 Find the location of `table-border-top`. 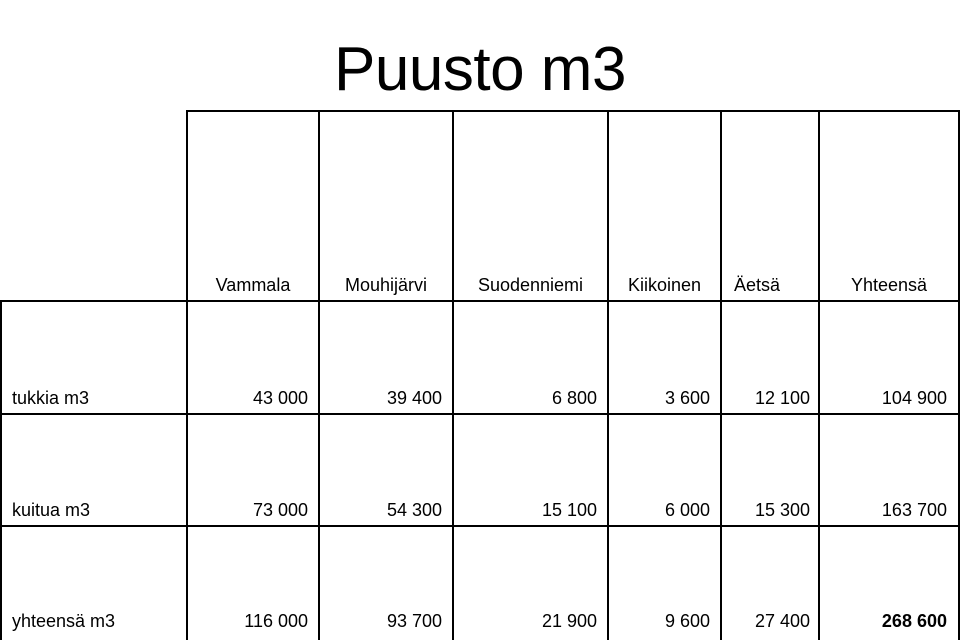

table-border-top is located at coordinates (573, 111).